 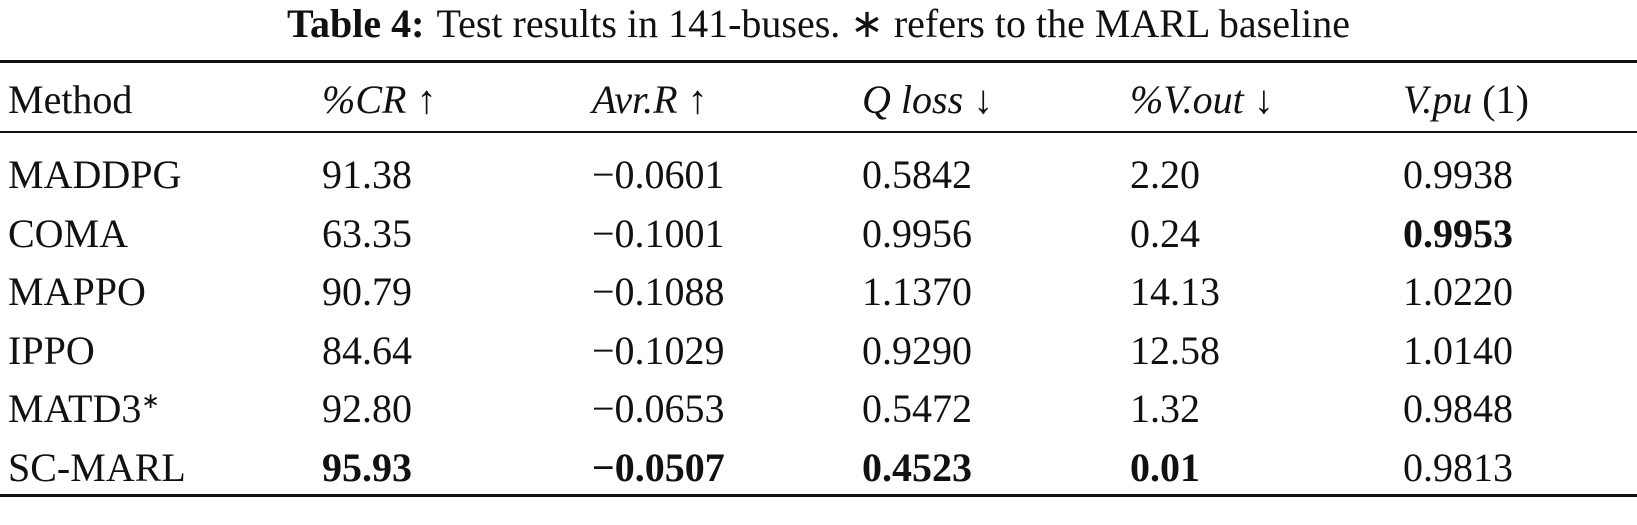 I want to click on table-cell: 0.24, so click(x=1165, y=233).